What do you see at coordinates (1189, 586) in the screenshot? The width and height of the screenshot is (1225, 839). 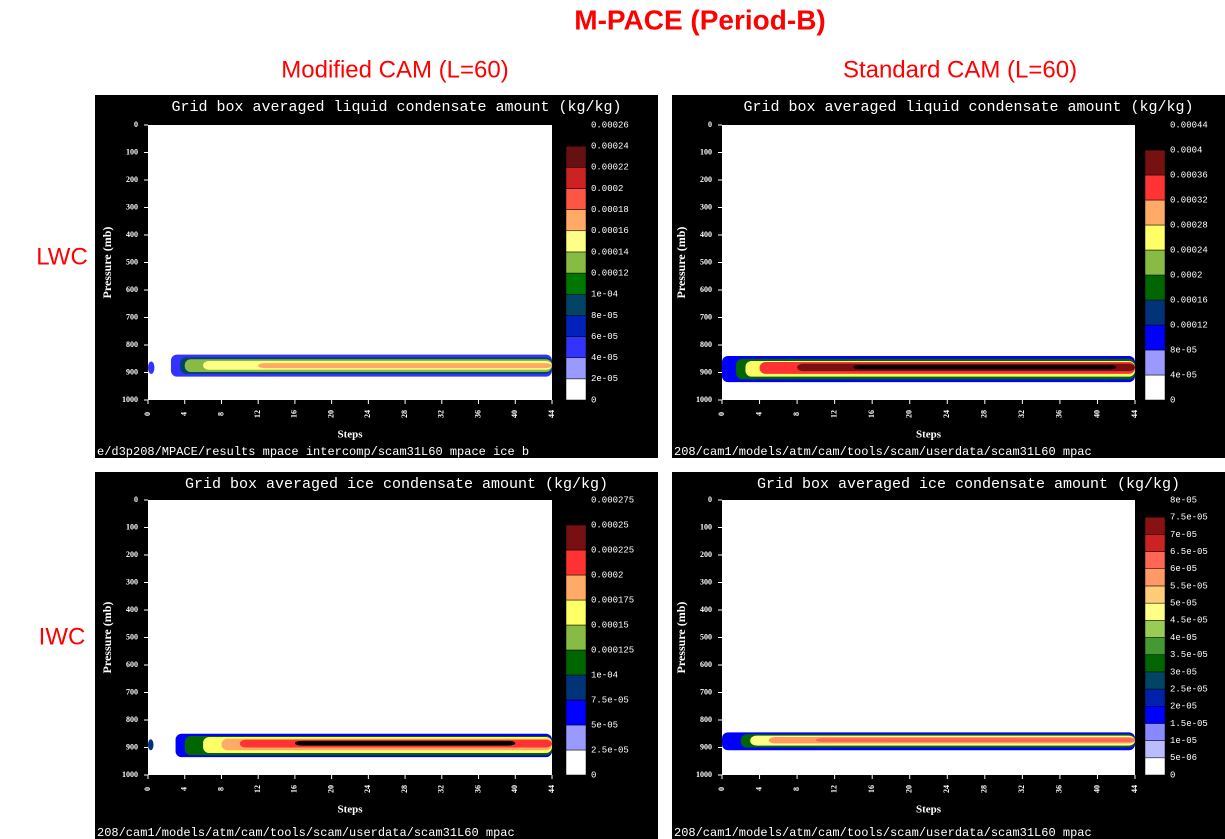 I see `colorbar-label: 5.5e-05` at bounding box center [1189, 586].